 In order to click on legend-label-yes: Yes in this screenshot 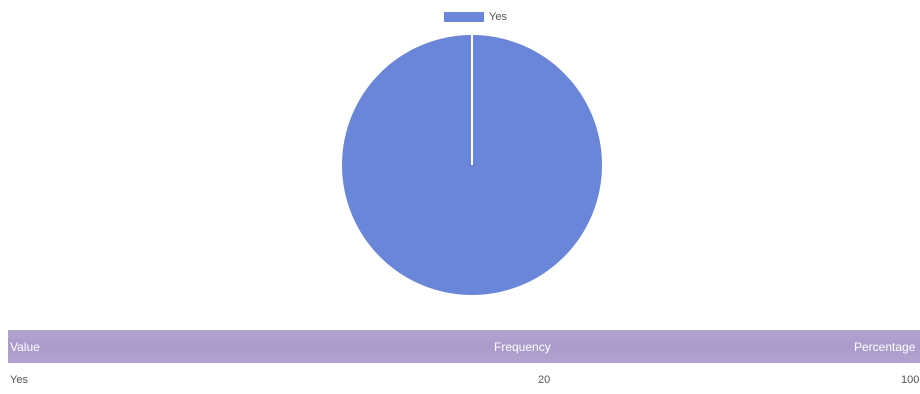, I will do `click(498, 17)`.